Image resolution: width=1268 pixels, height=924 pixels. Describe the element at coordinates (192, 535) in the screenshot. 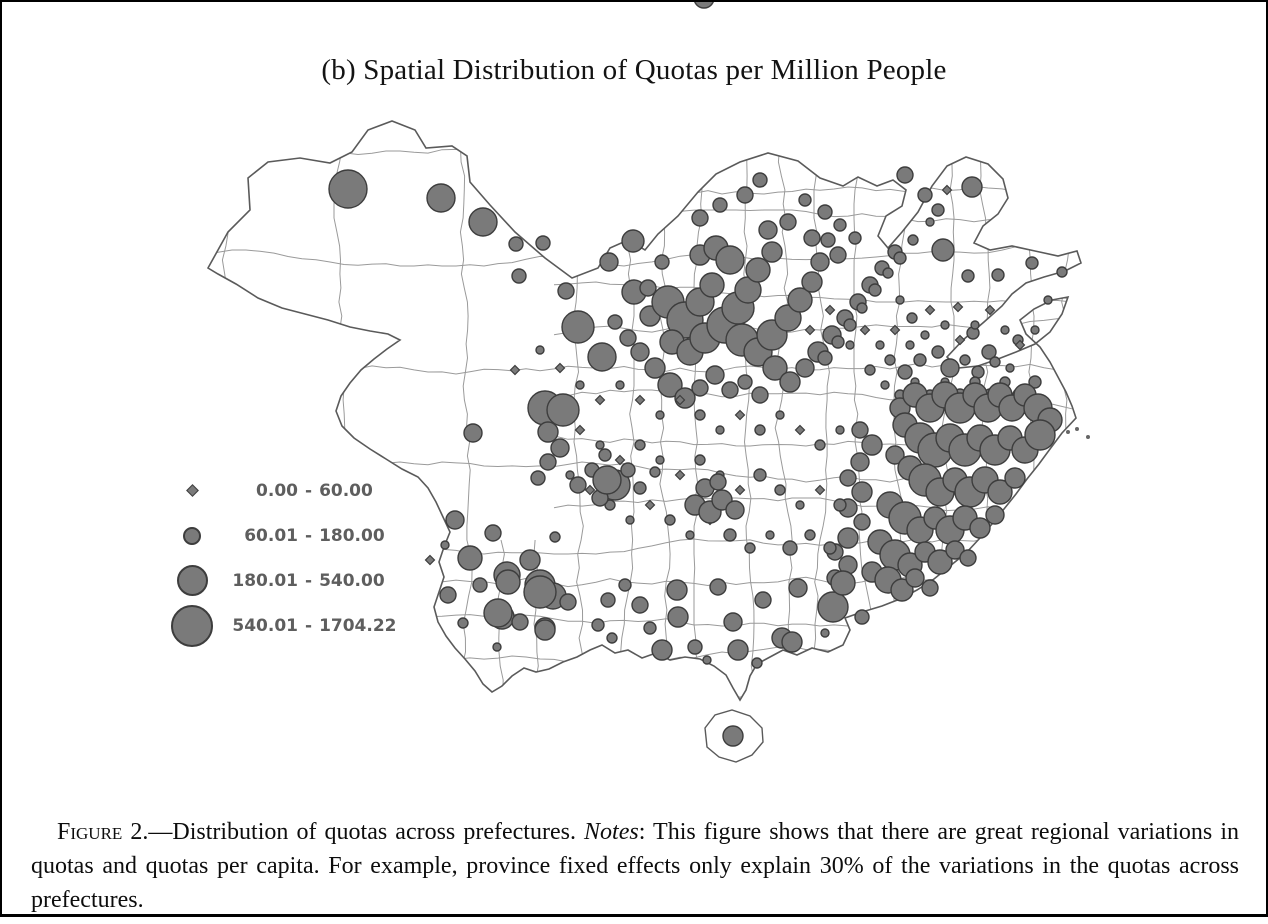

I see `small-circle-marker-icon` at that location.